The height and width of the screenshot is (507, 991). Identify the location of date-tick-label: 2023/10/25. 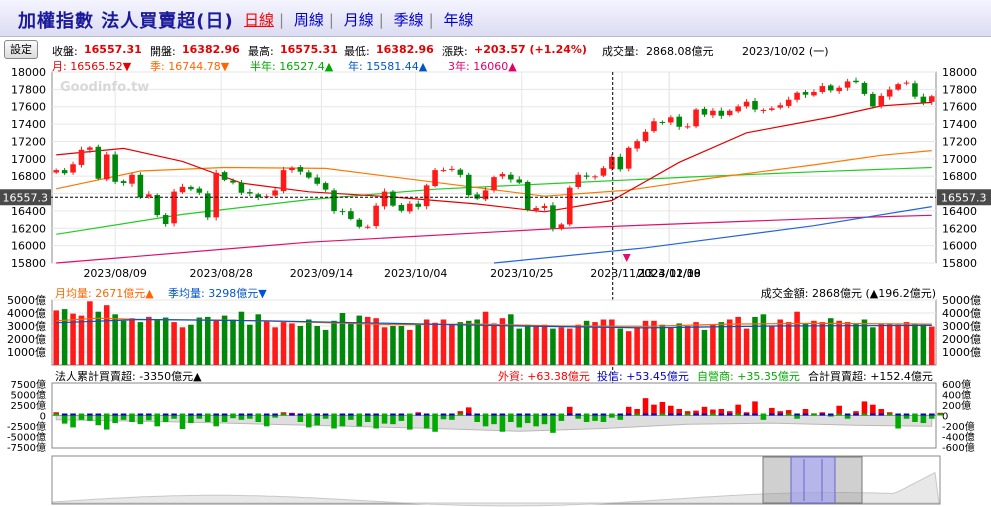
(521, 273).